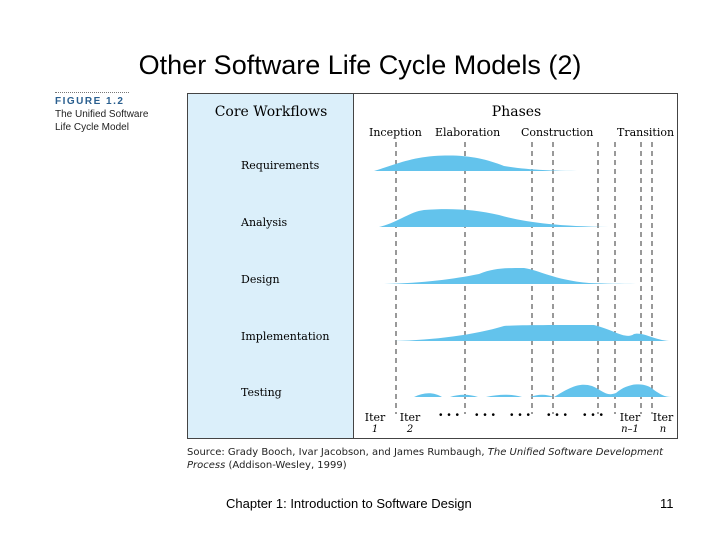 This screenshot has width=720, height=540. What do you see at coordinates (516, 112) in the screenshot?
I see `phases-heading: Phases` at bounding box center [516, 112].